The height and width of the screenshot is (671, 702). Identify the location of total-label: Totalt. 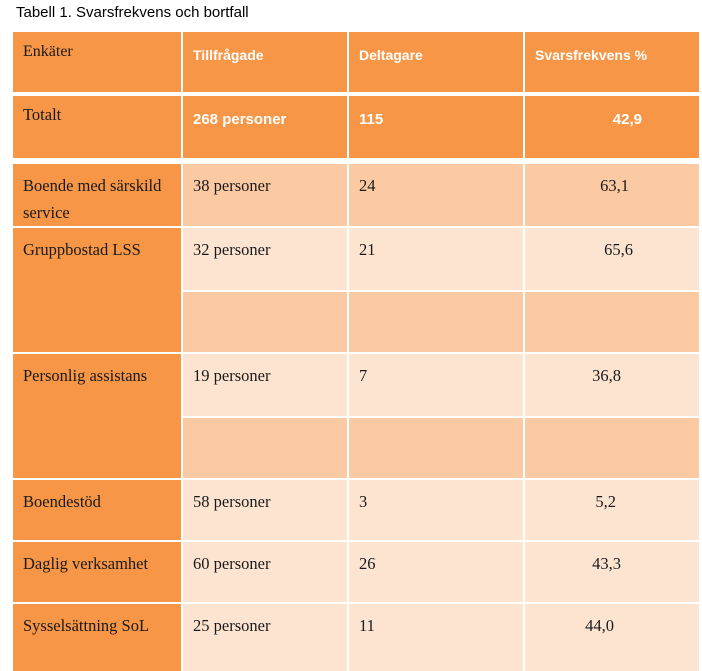
(97, 127).